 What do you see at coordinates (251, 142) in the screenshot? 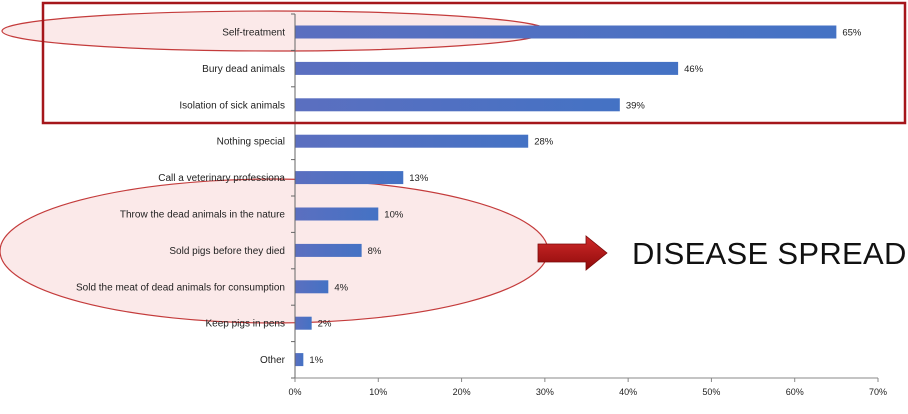
I see `category-label: Nothing special` at bounding box center [251, 142].